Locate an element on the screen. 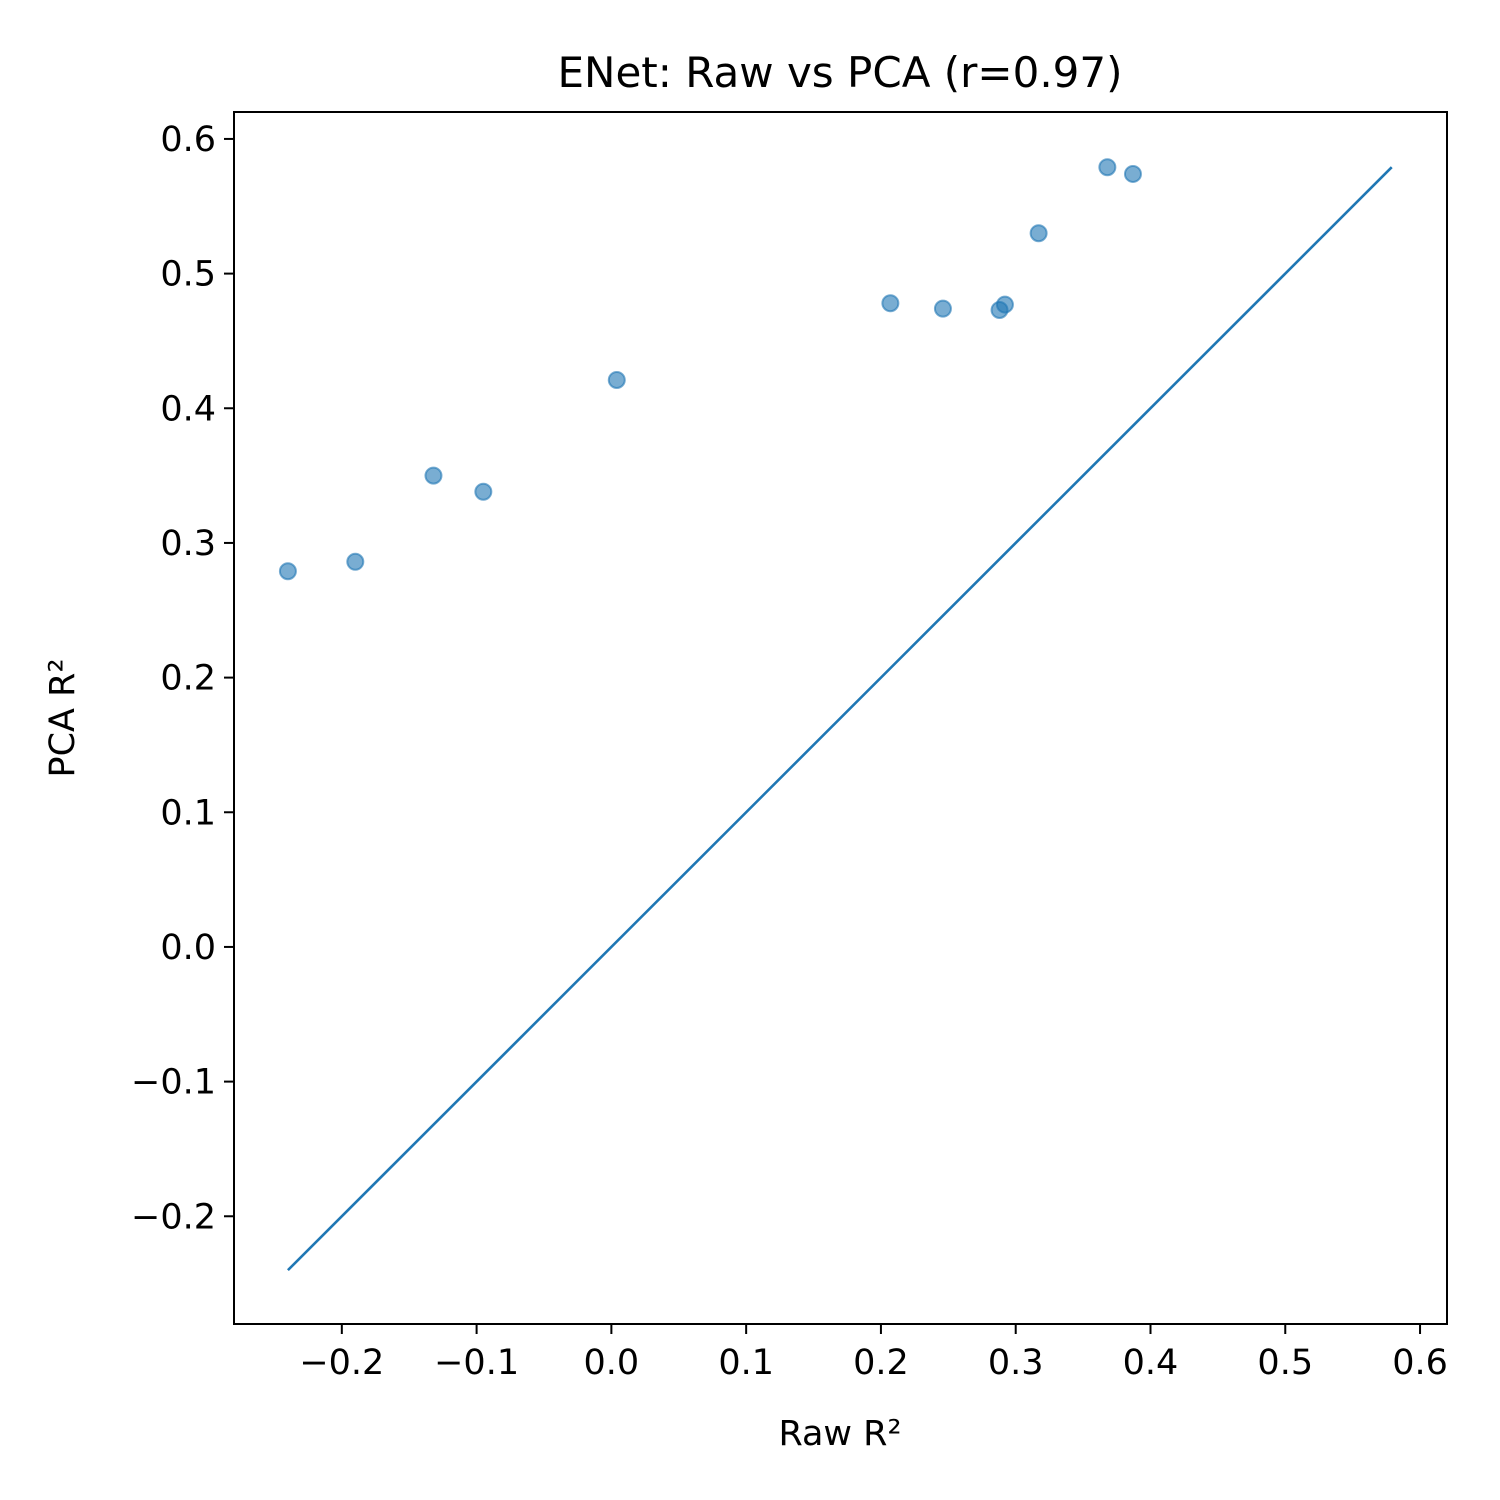  x-tick-label: −0.2 is located at coordinates (341, 1363).